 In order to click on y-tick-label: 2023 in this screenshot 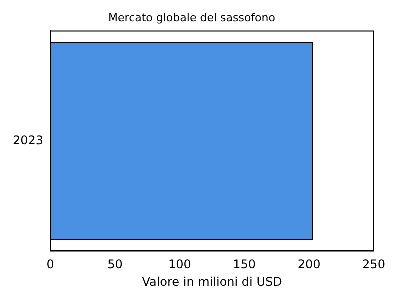, I will do `click(28, 140)`.